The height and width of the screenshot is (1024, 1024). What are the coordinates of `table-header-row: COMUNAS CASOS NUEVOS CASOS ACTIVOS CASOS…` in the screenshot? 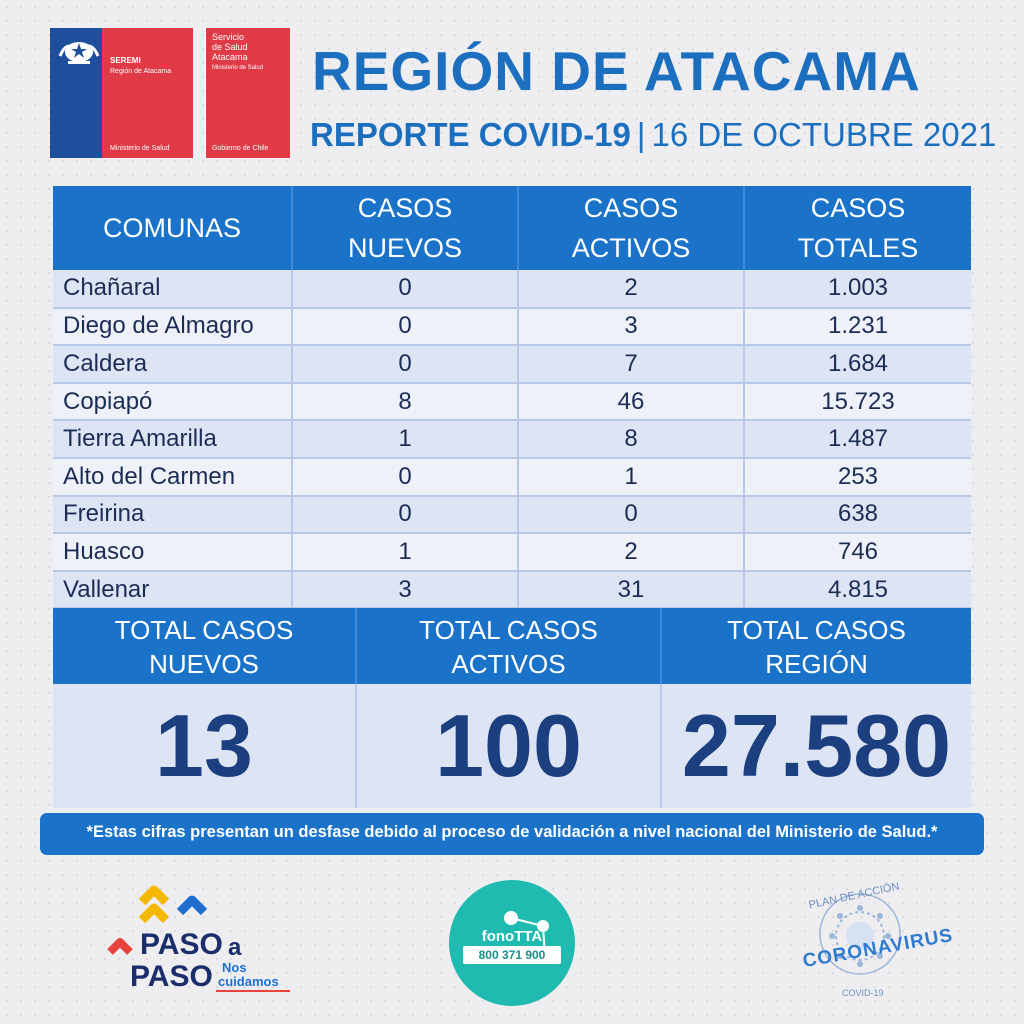 It's located at (512, 228).